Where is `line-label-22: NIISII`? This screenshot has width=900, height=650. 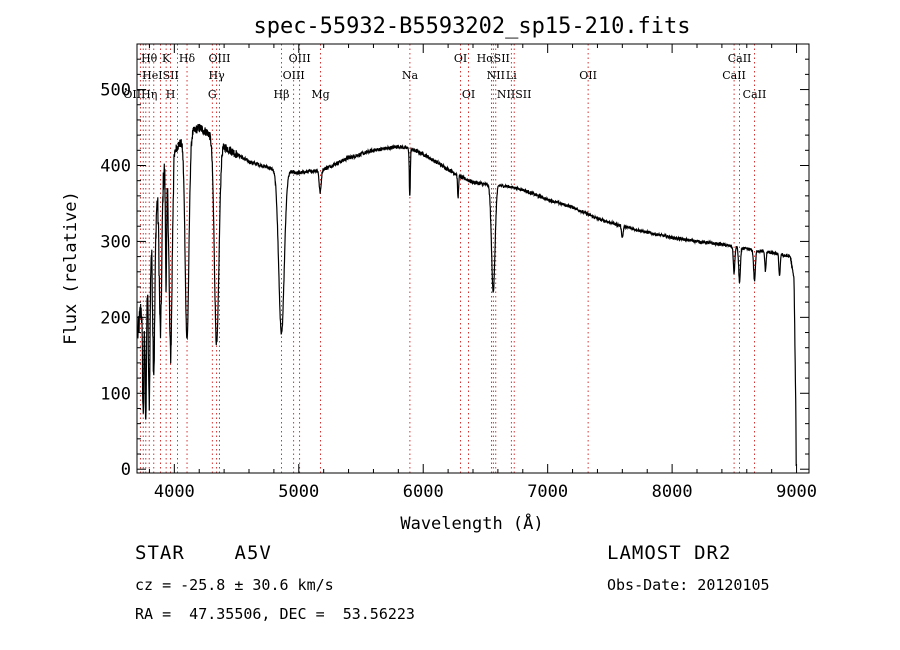
line-label-22: NIISII is located at coordinates (514, 94).